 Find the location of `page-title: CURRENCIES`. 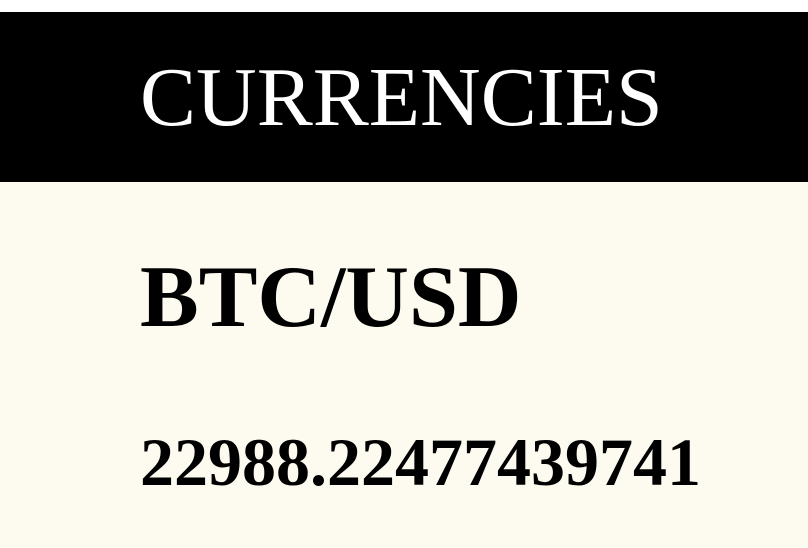

page-title: CURRENCIES is located at coordinates (401, 97).